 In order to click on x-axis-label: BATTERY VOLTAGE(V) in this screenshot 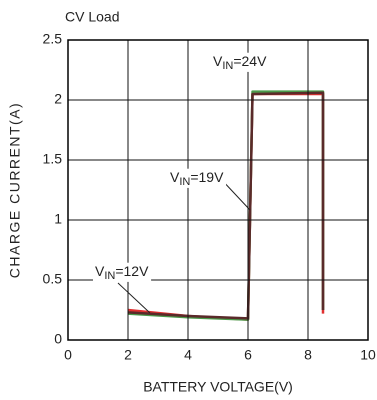, I will do `click(218, 387)`.